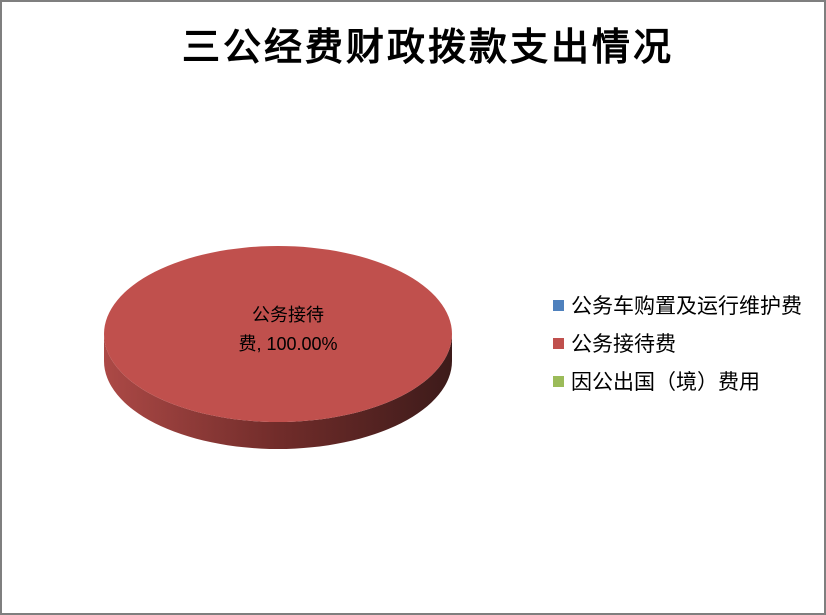 This screenshot has height=615, width=826. What do you see at coordinates (427, 48) in the screenshot?
I see `chart-title: 三公经费财政拨款支出情况` at bounding box center [427, 48].